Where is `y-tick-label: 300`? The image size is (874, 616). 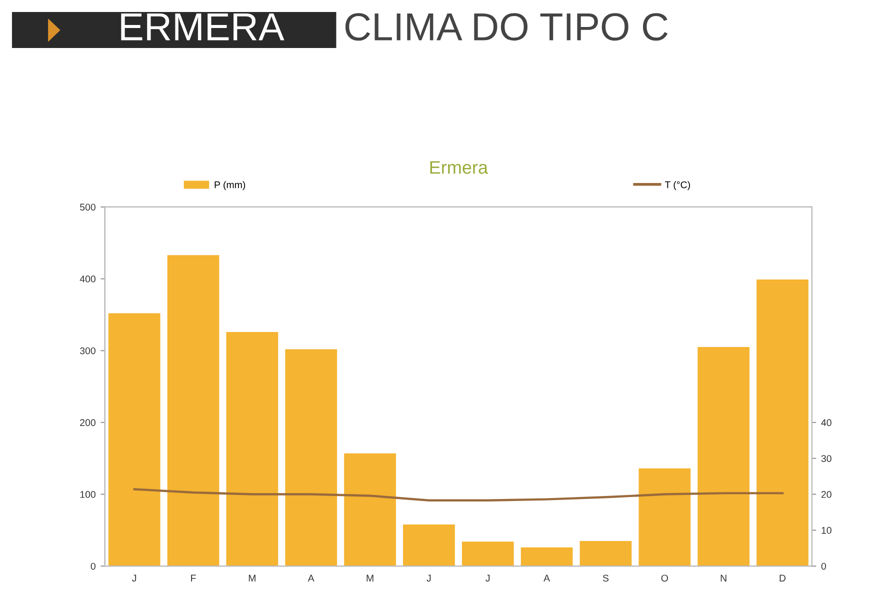
y-tick-label: 300 is located at coordinates (88, 350).